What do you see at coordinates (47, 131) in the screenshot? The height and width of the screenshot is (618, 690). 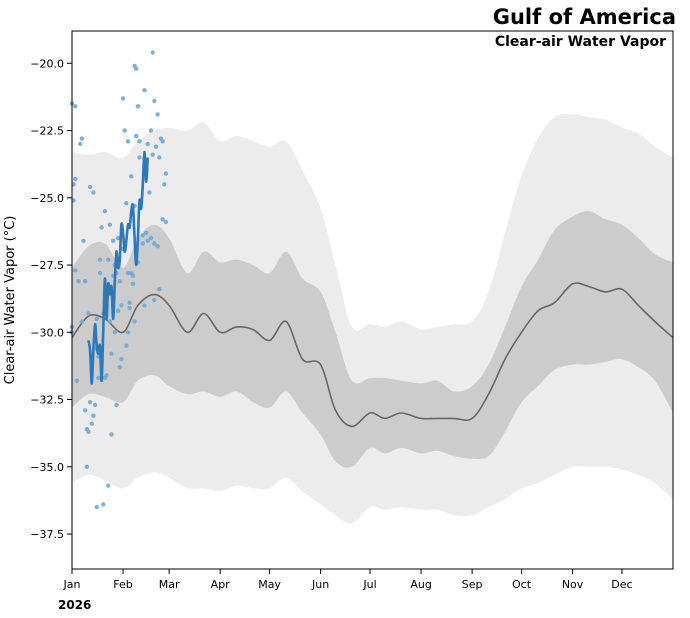 I see `y-tick-label: −22.5` at bounding box center [47, 131].